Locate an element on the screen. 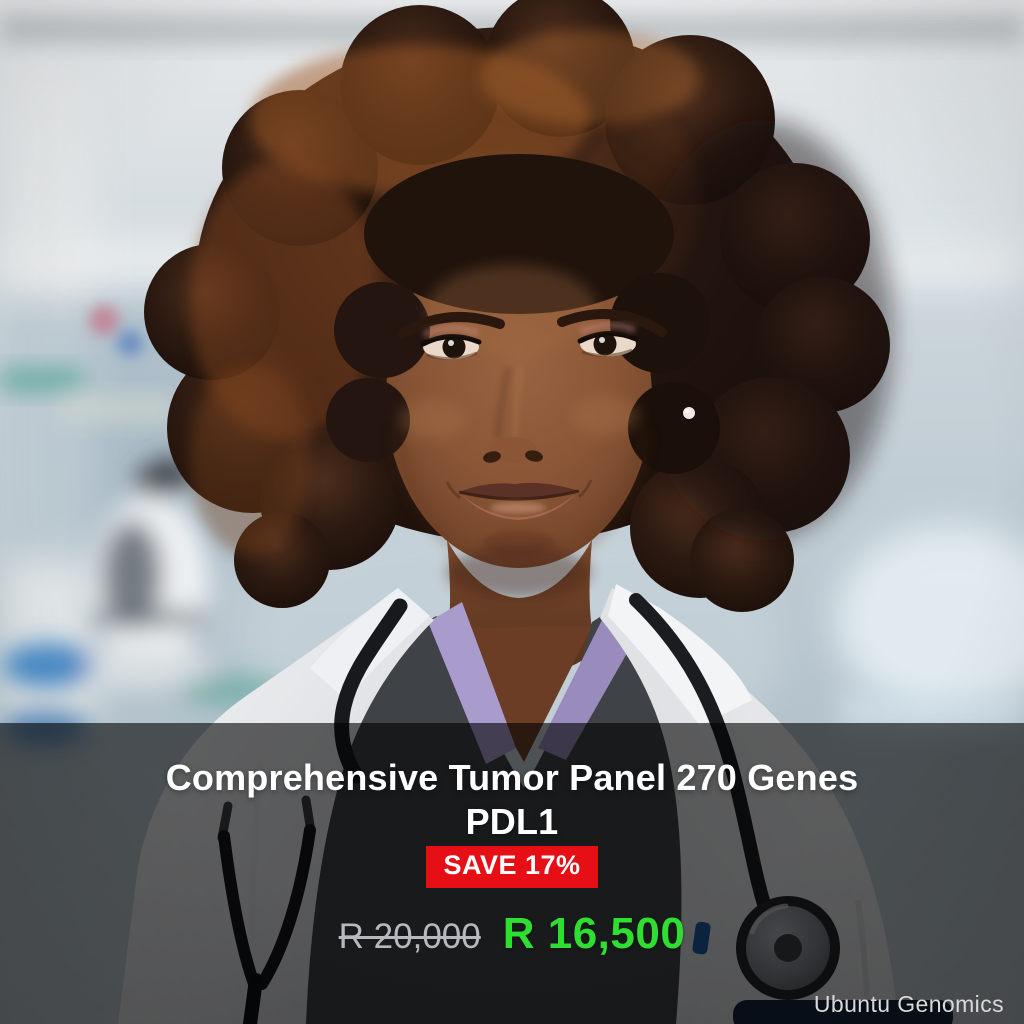 The image size is (1024, 1024). badge-row: SAVE 17% is located at coordinates (512, 867).